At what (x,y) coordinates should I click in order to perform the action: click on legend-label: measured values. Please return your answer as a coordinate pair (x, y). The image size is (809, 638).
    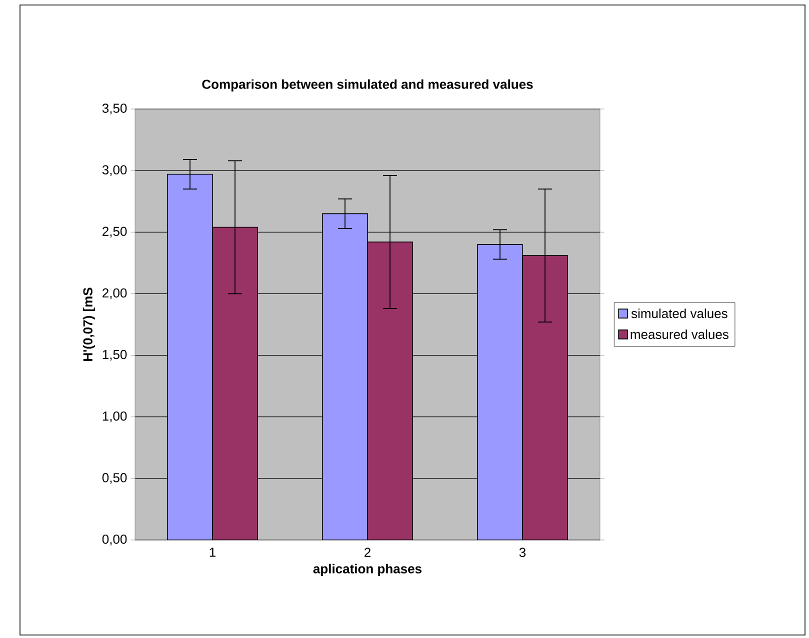
    Looking at the image, I should click on (679, 334).